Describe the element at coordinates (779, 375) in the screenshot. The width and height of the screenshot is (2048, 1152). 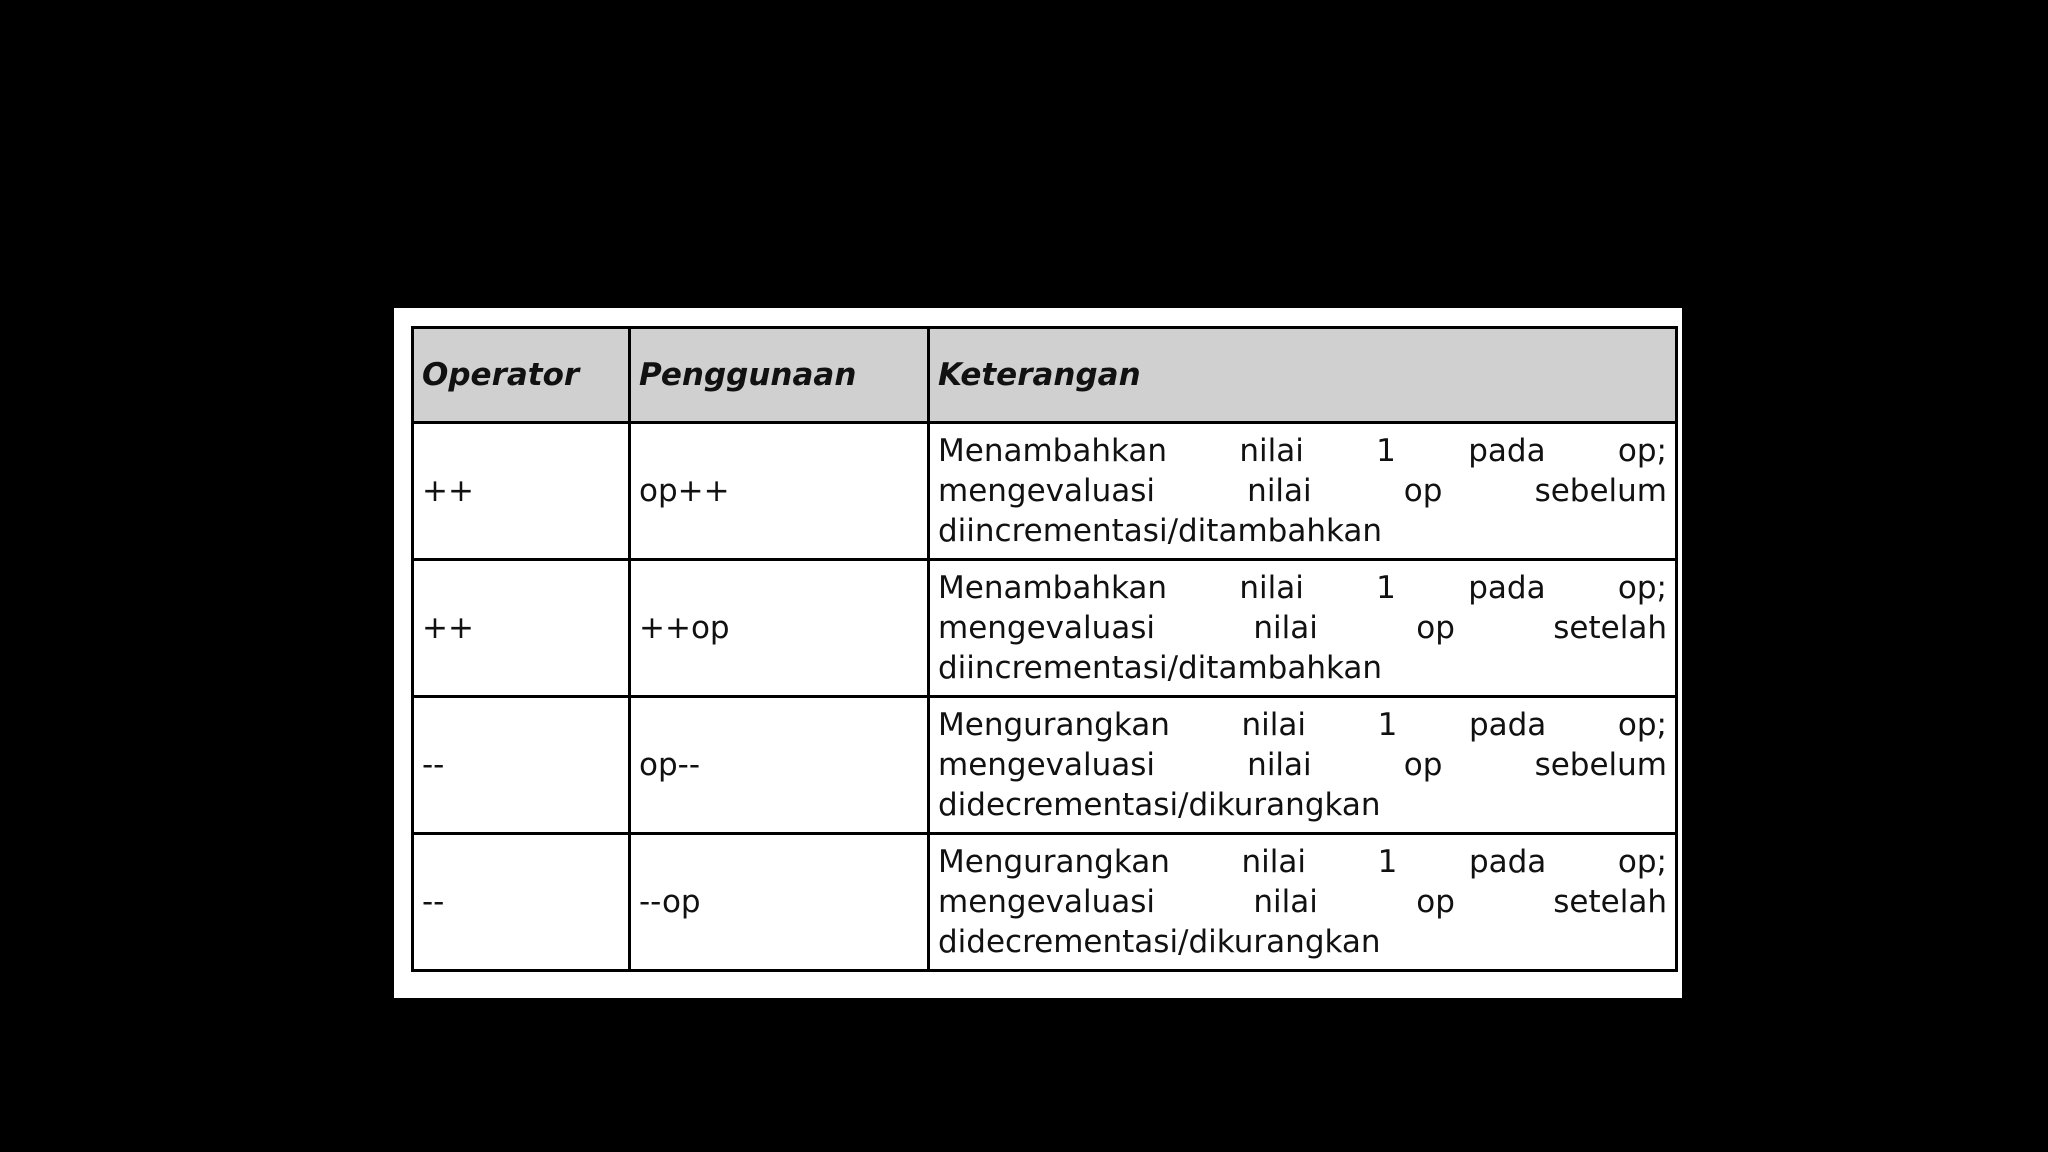
I see `header-usage: Penggunaan` at that location.